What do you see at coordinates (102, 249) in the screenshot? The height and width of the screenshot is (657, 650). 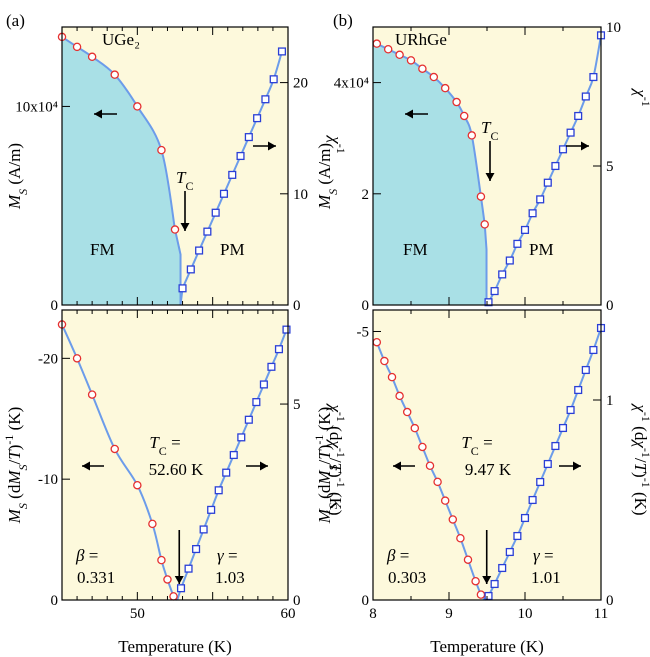 I see `a-region-fm: FM` at bounding box center [102, 249].